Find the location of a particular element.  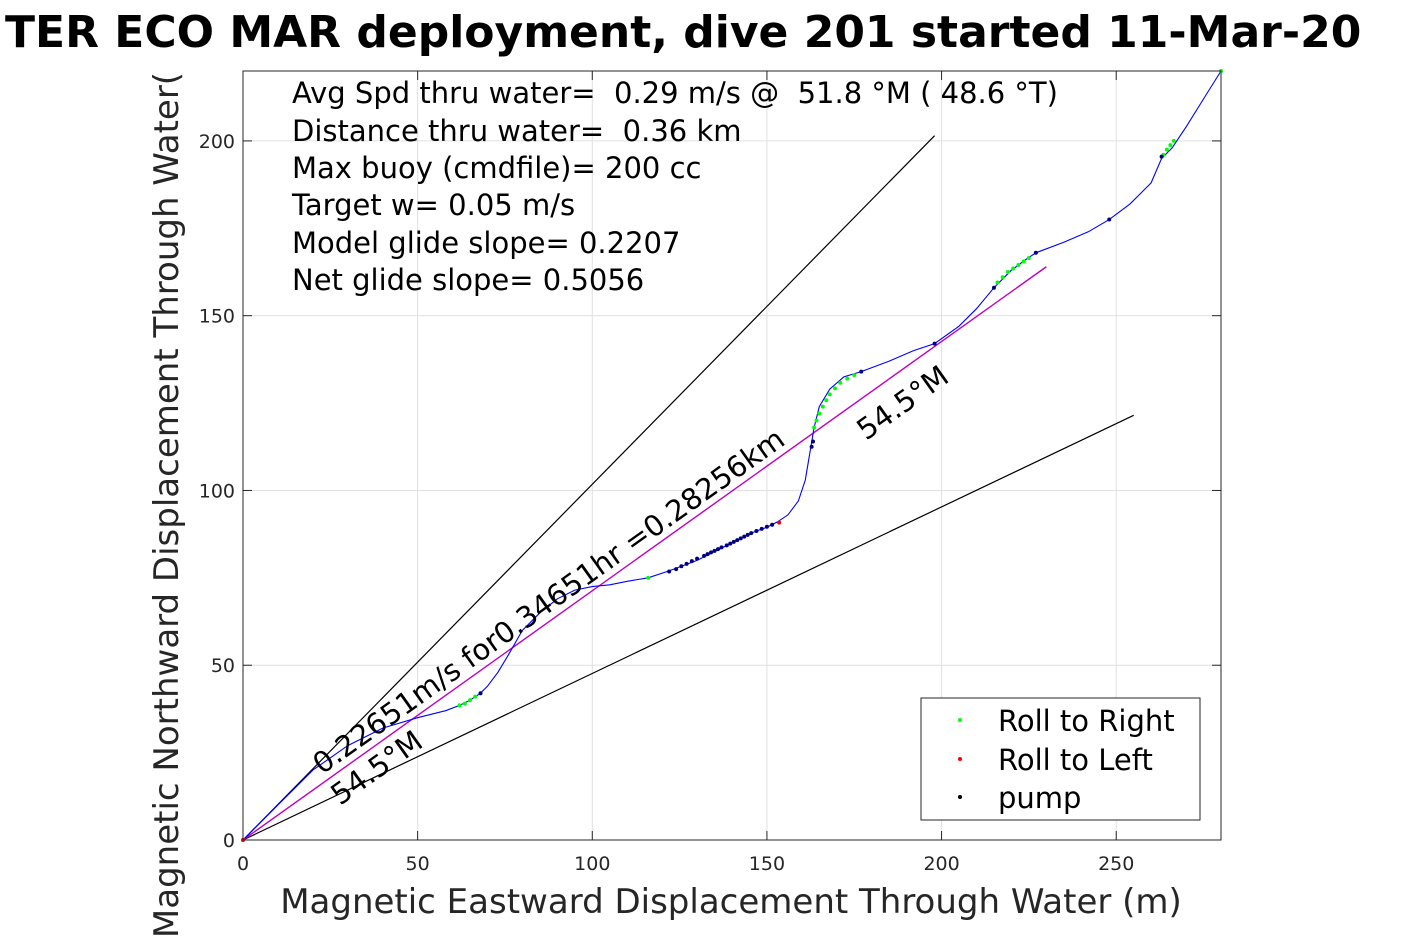

speed-annotation: 0.22651m/s for0.34651hr =0.28256km is located at coordinates (548, 601).